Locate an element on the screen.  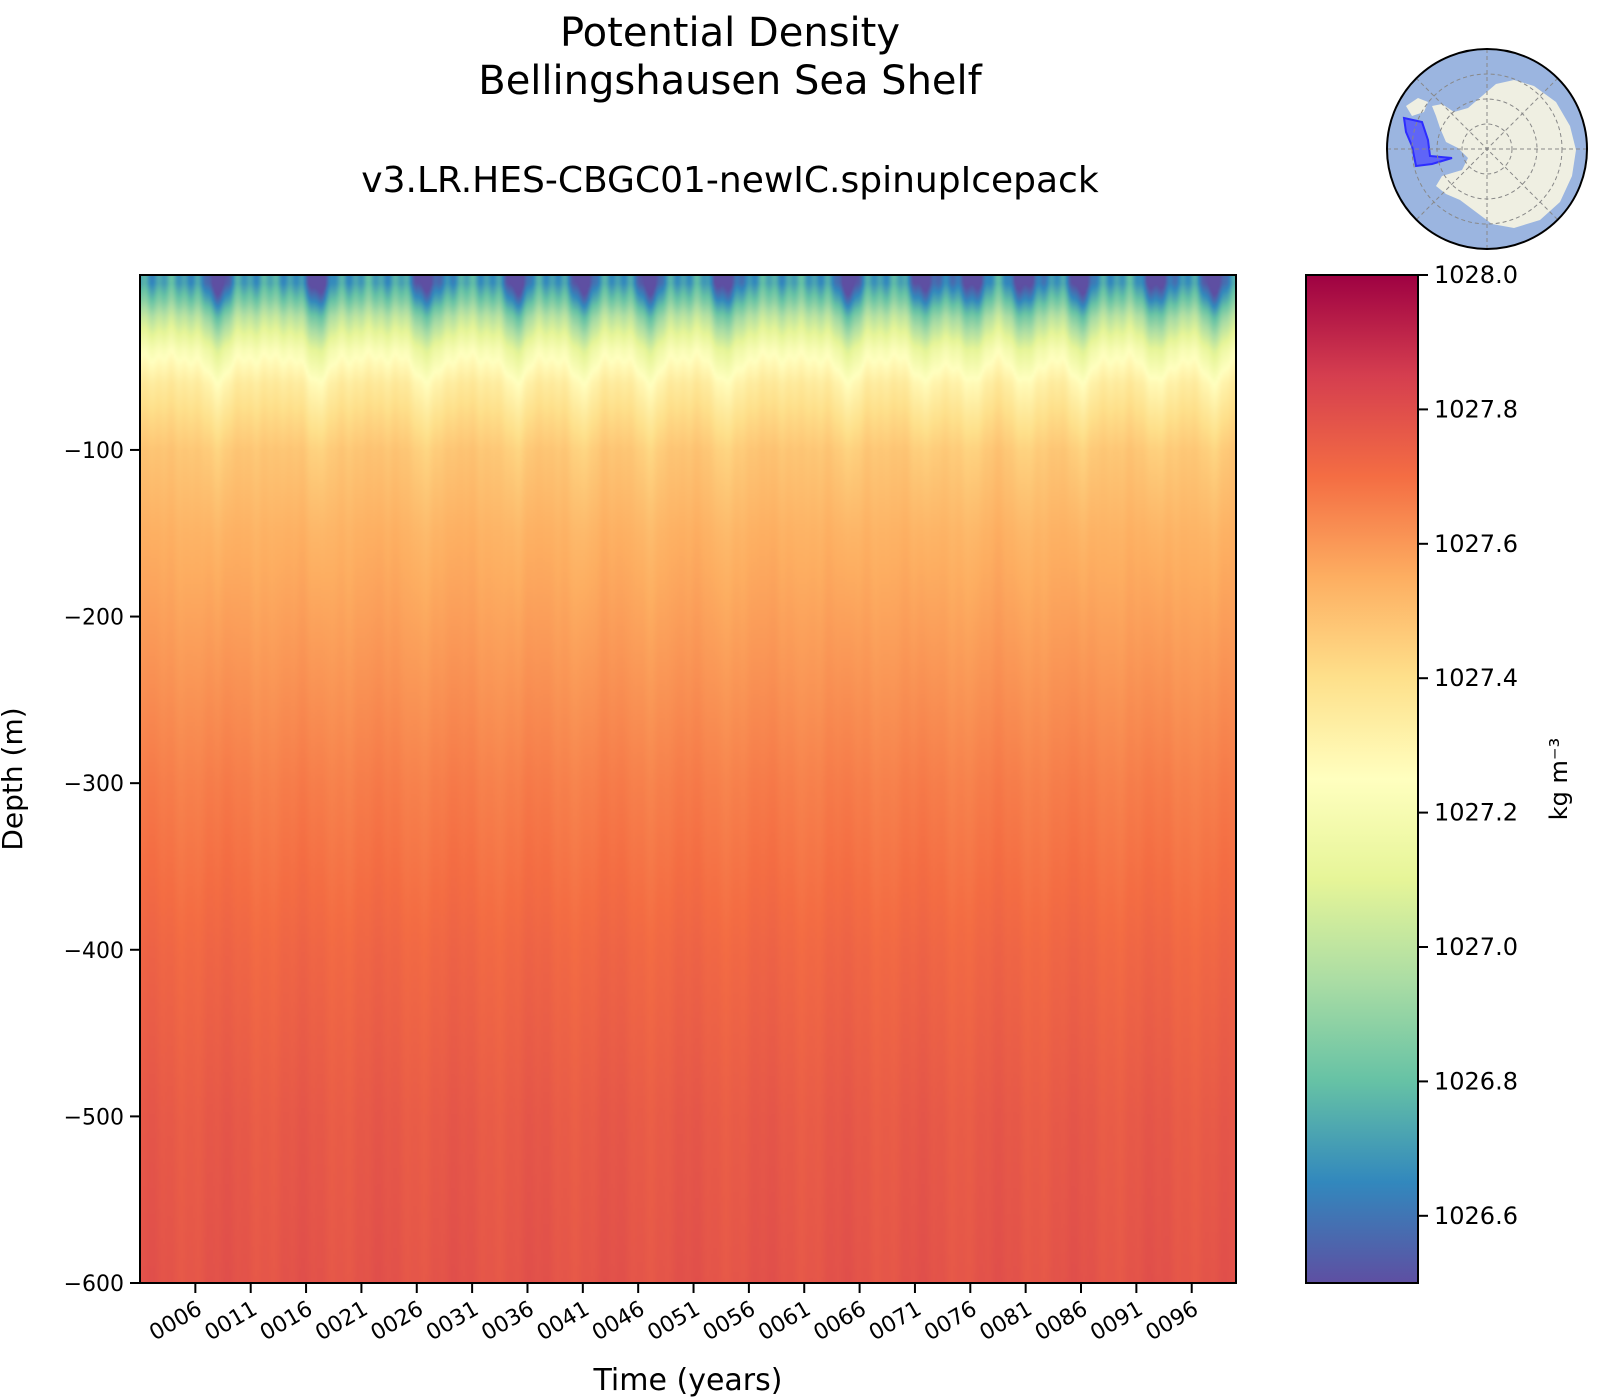
y-axis-label: Depth (m) is located at coordinates (14, 778).